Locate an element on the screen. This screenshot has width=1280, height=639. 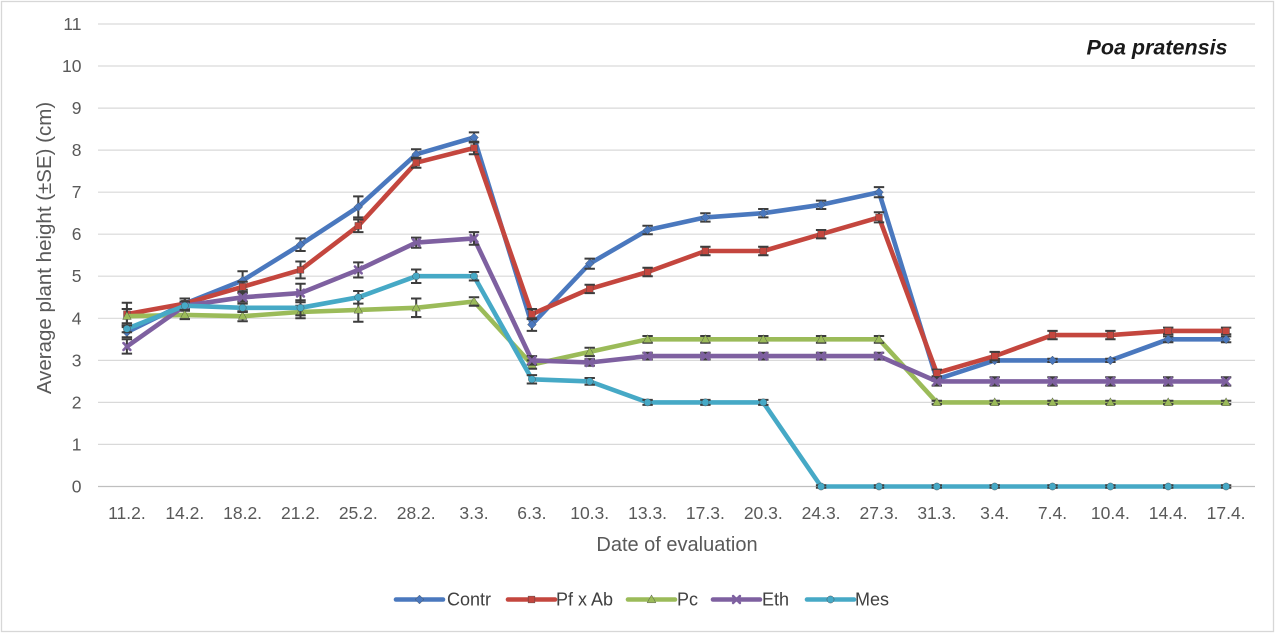
svg-text: 6 is located at coordinates (77, 234).